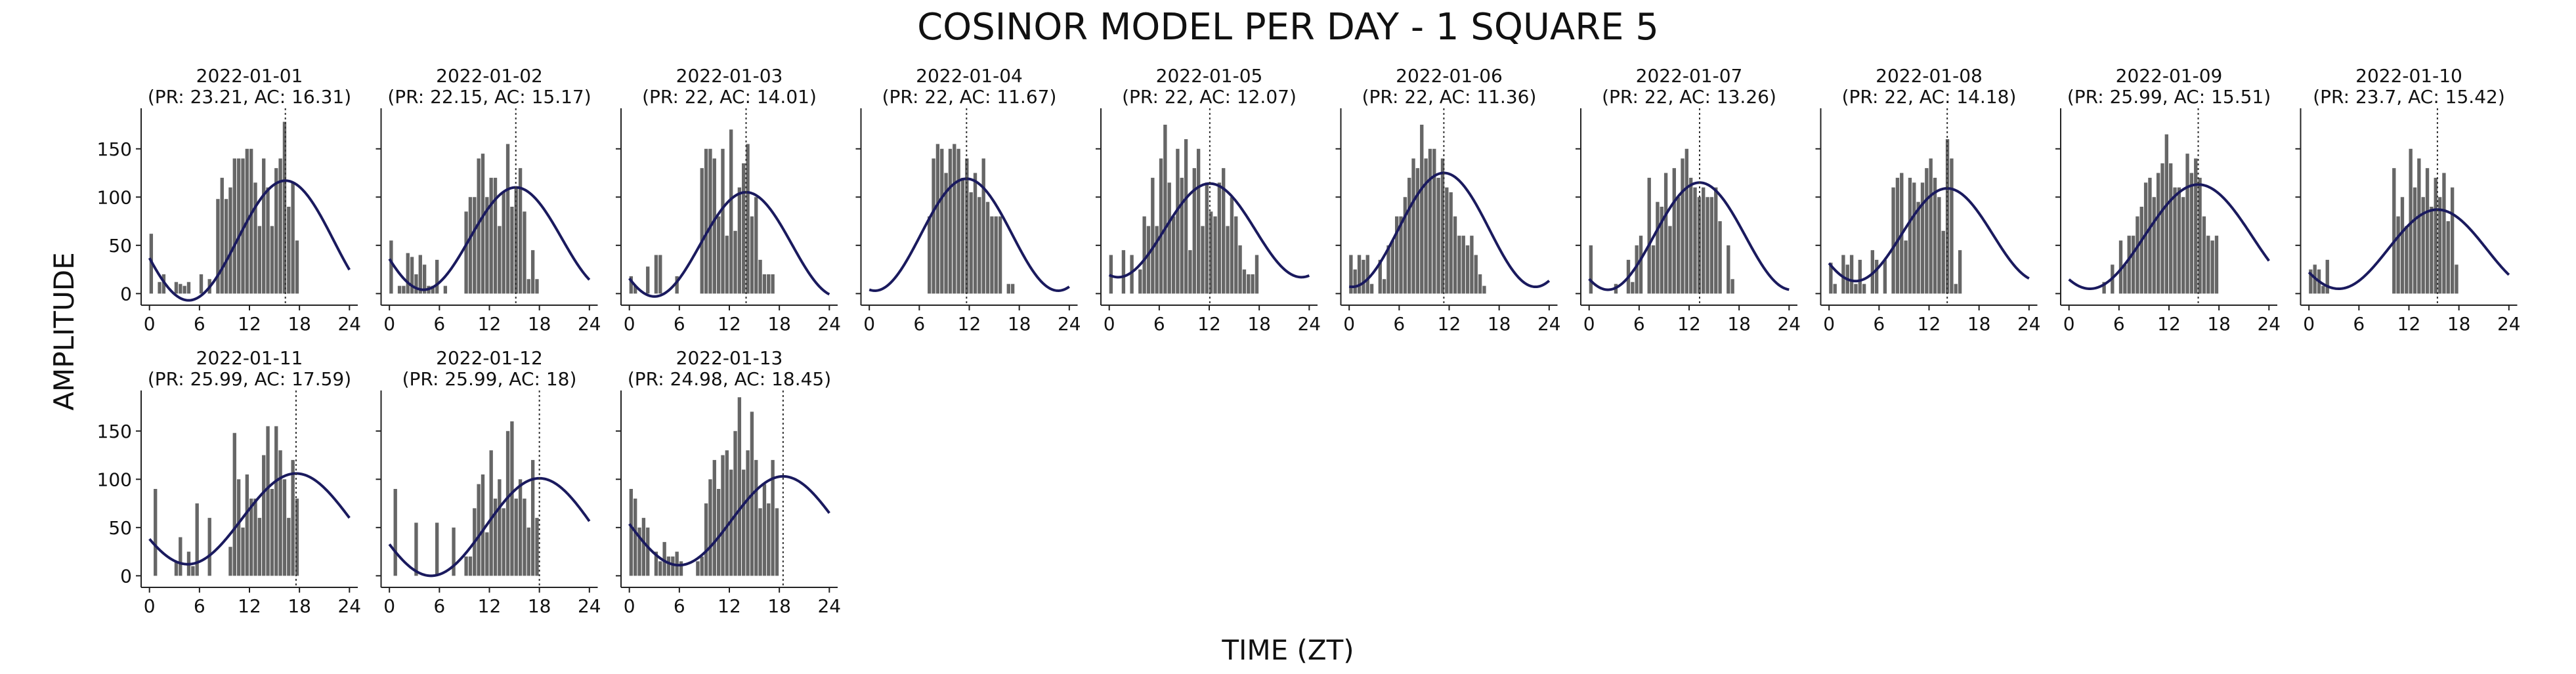 The image size is (2576, 674). What do you see at coordinates (489, 76) in the screenshot?
I see `panel-date-title: 2022-01-02` at bounding box center [489, 76].